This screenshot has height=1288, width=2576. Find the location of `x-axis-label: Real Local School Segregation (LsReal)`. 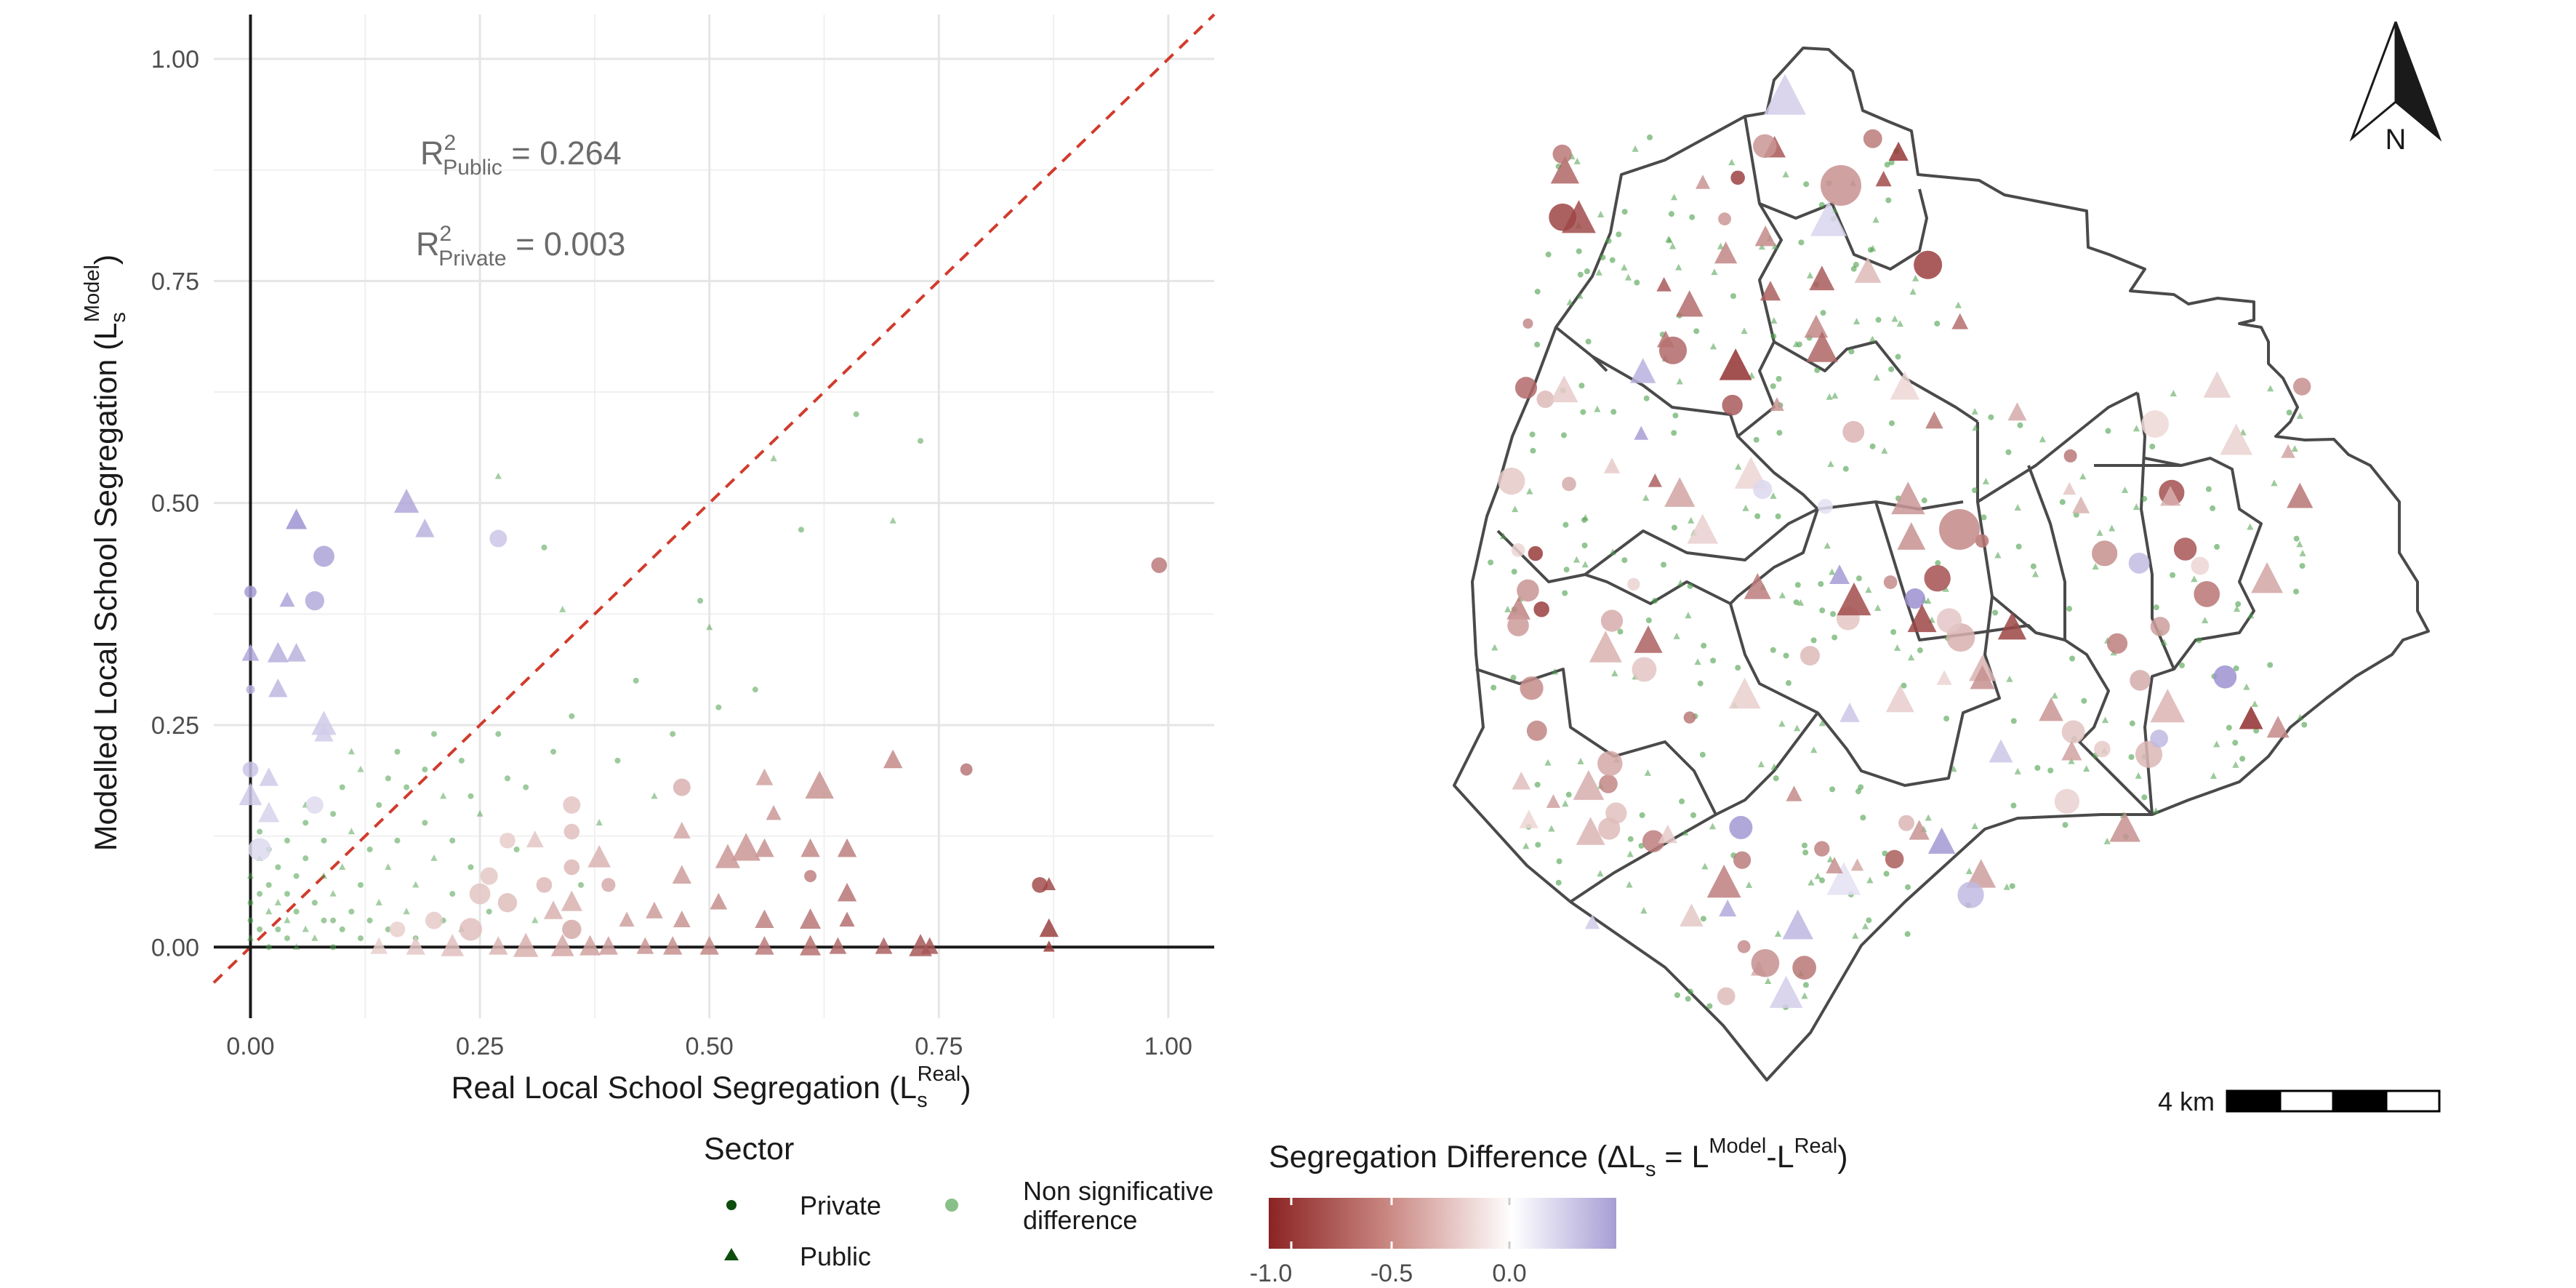

x-axis-label: Real Local School Segregation (LsReal) is located at coordinates (711, 1087).